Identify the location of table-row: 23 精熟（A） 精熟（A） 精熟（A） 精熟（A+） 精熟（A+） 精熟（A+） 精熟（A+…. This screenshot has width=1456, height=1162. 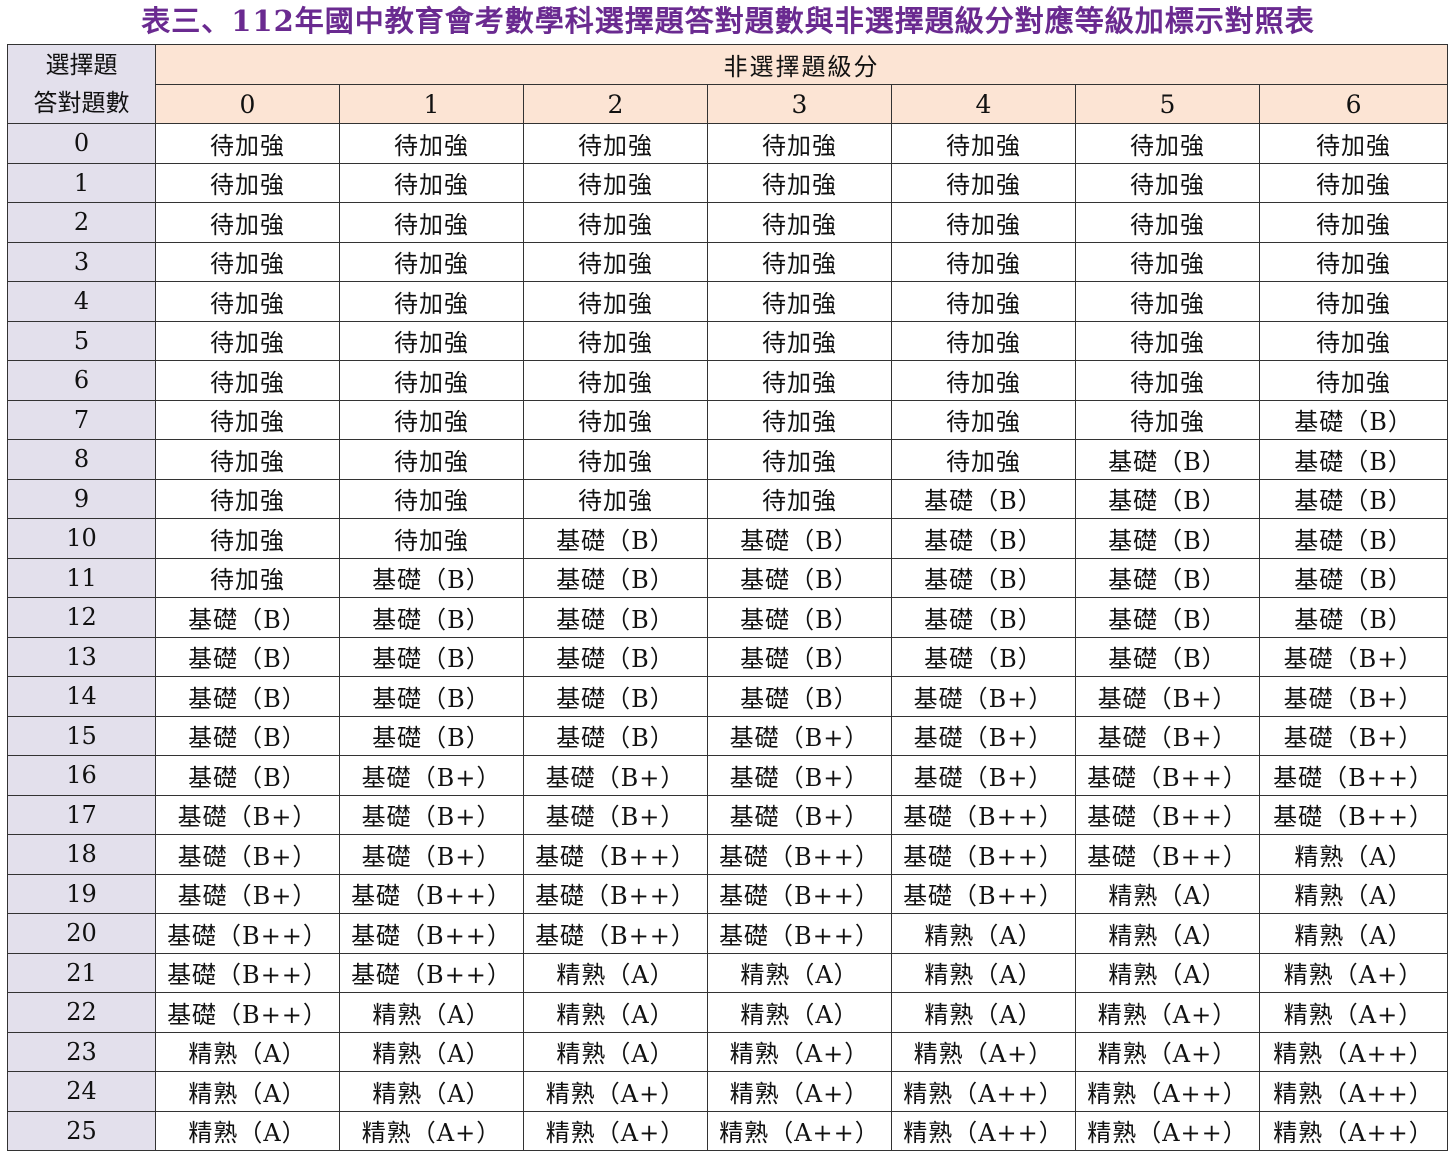
(728, 1051).